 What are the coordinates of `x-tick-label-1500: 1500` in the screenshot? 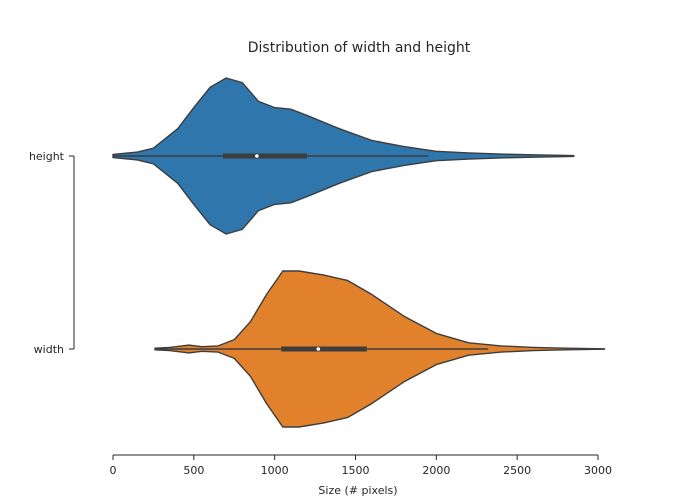 It's located at (356, 470).